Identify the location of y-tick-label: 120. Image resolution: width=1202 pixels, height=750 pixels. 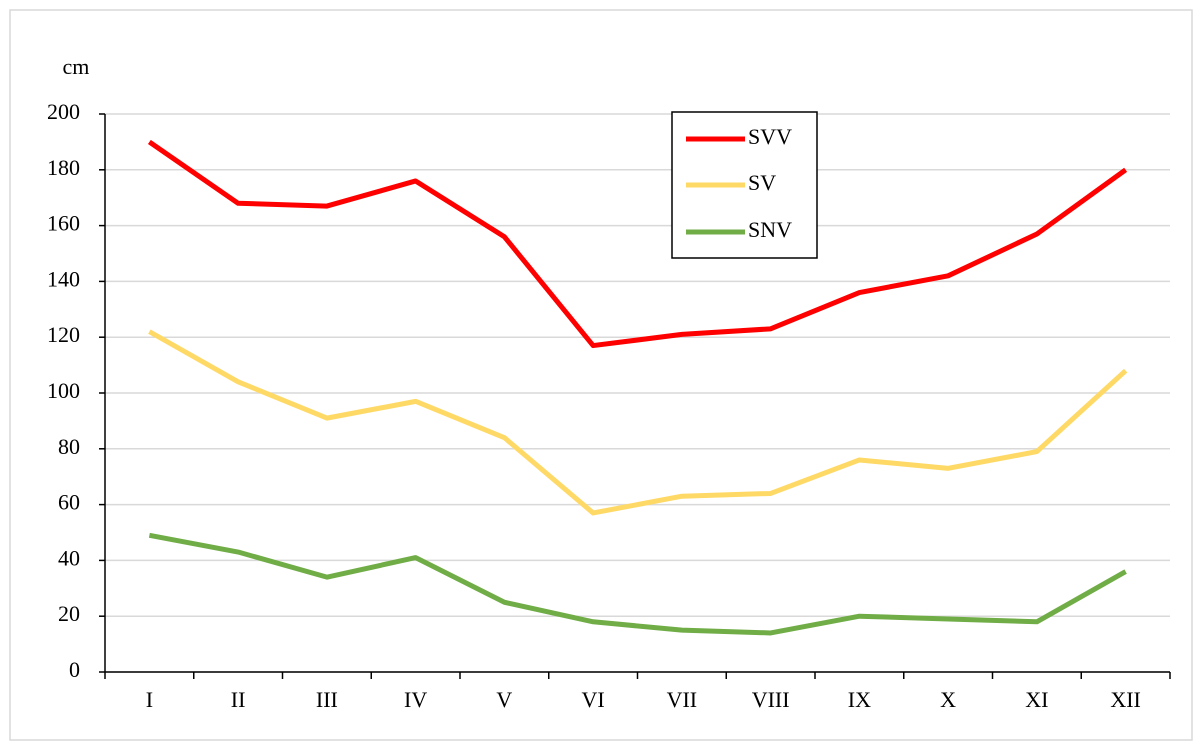
(63, 334).